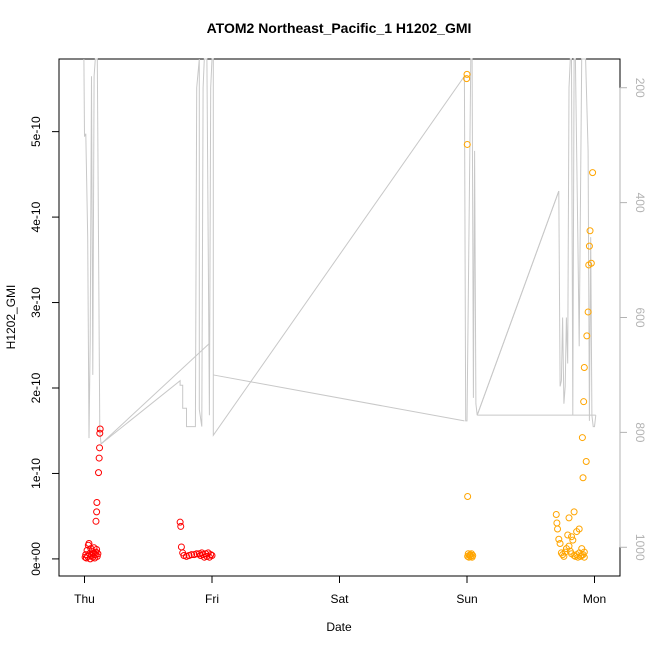  What do you see at coordinates (466, 599) in the screenshot?
I see `x-tick-label: Sun` at bounding box center [466, 599].